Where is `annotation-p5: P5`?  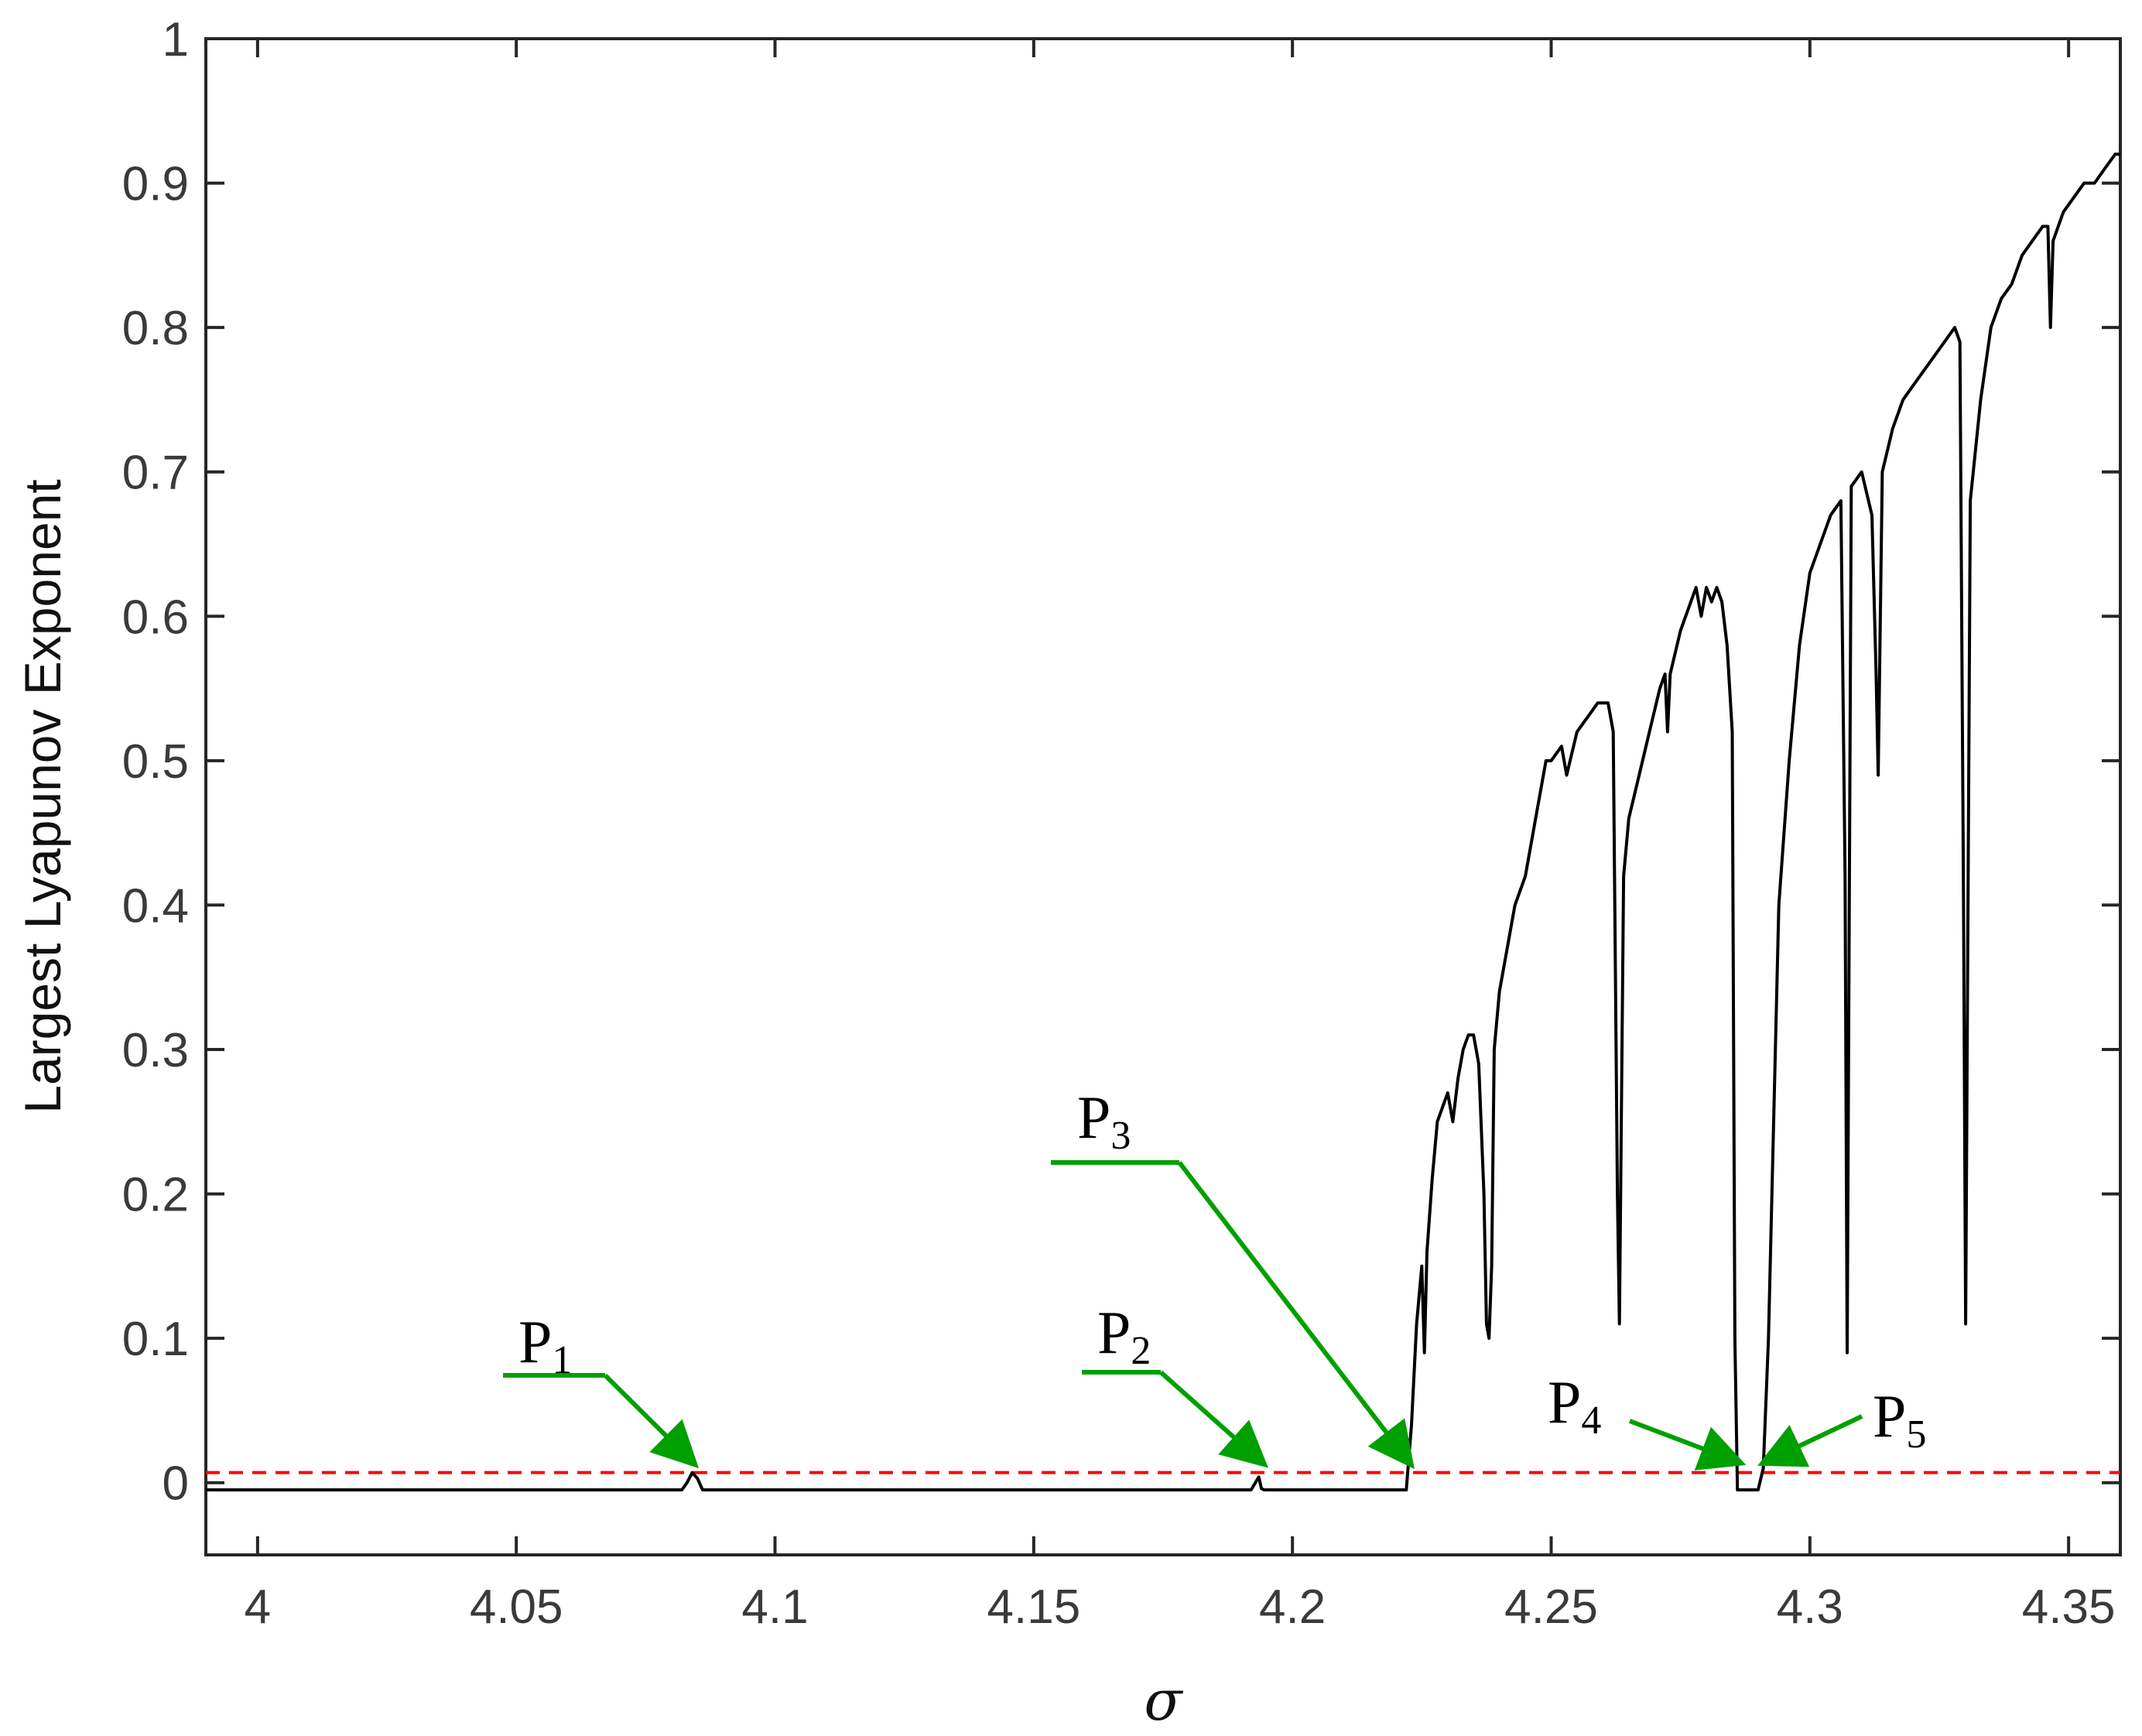
annotation-p5: P5 is located at coordinates (1842, 1424).